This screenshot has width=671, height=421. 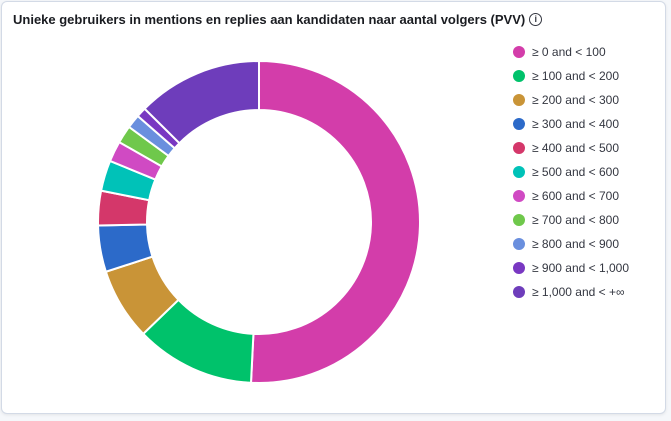 I want to click on legend-label: ≥ 500 and < 600, so click(x=575, y=172).